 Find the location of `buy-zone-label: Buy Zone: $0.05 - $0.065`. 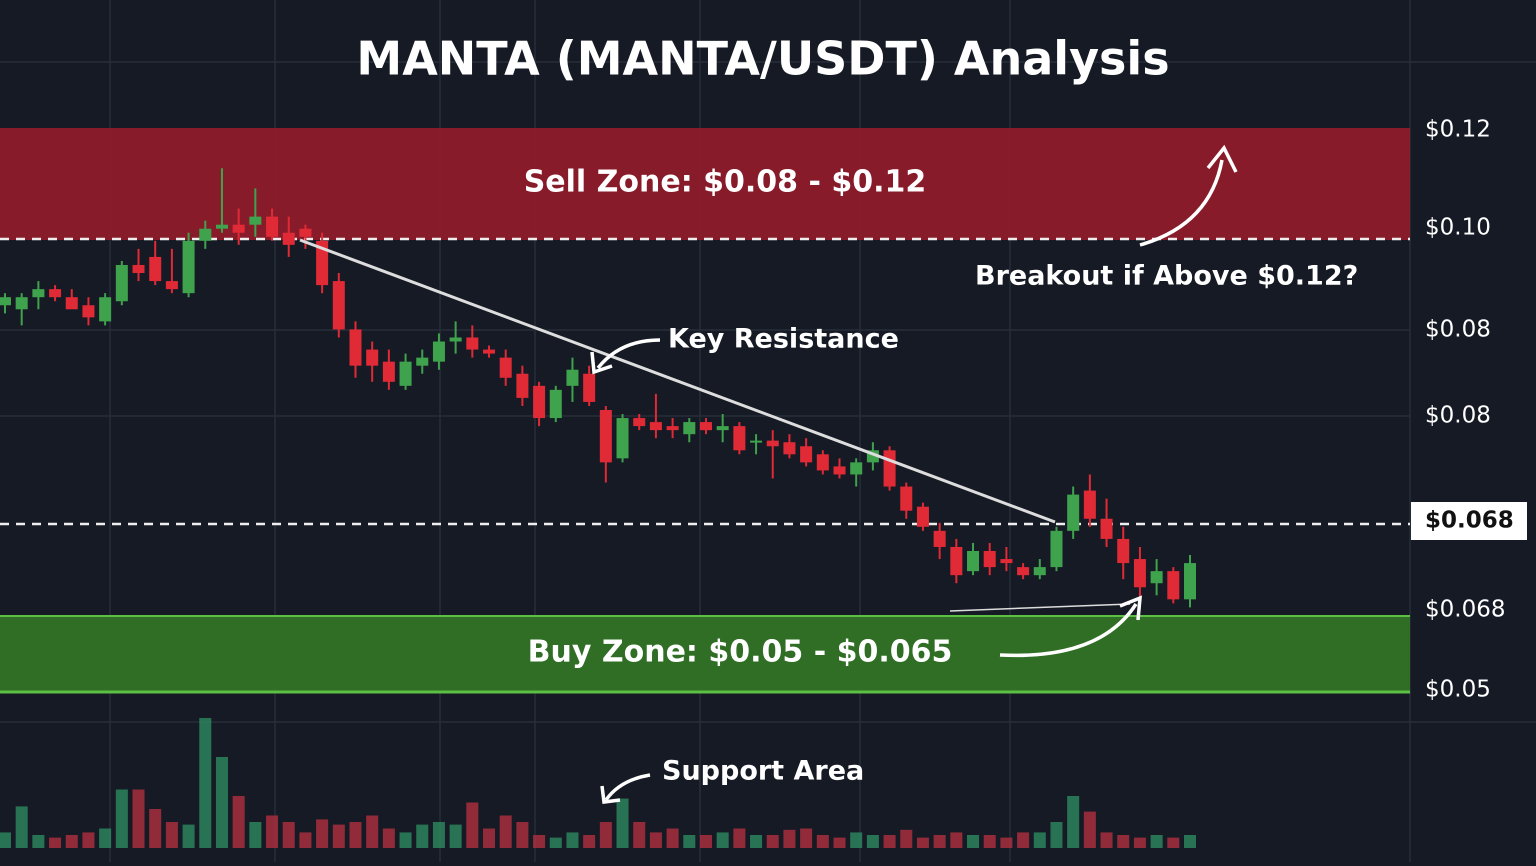

buy-zone-label: Buy Zone: $0.05 - $0.065 is located at coordinates (740, 652).